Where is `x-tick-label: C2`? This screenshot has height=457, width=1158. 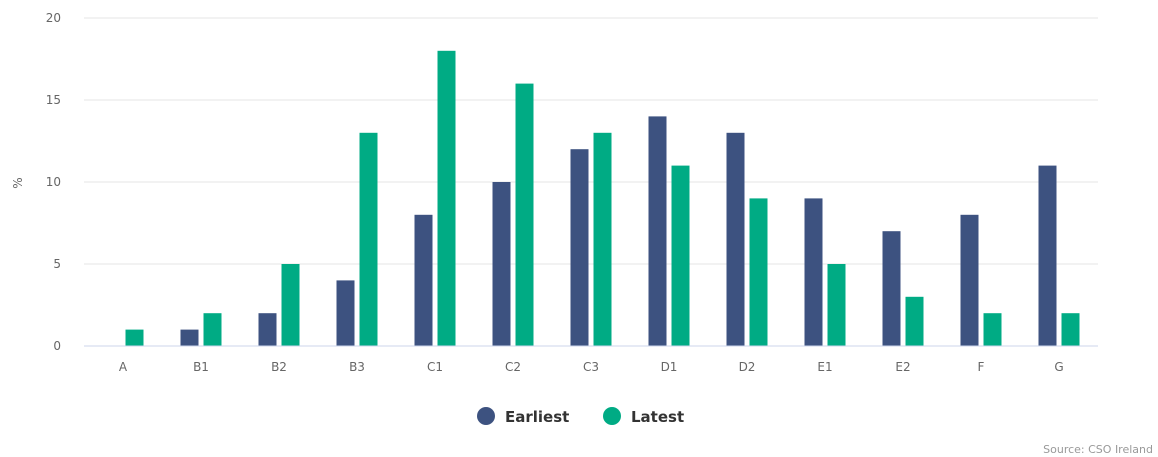
x-tick-label: C2 is located at coordinates (513, 367).